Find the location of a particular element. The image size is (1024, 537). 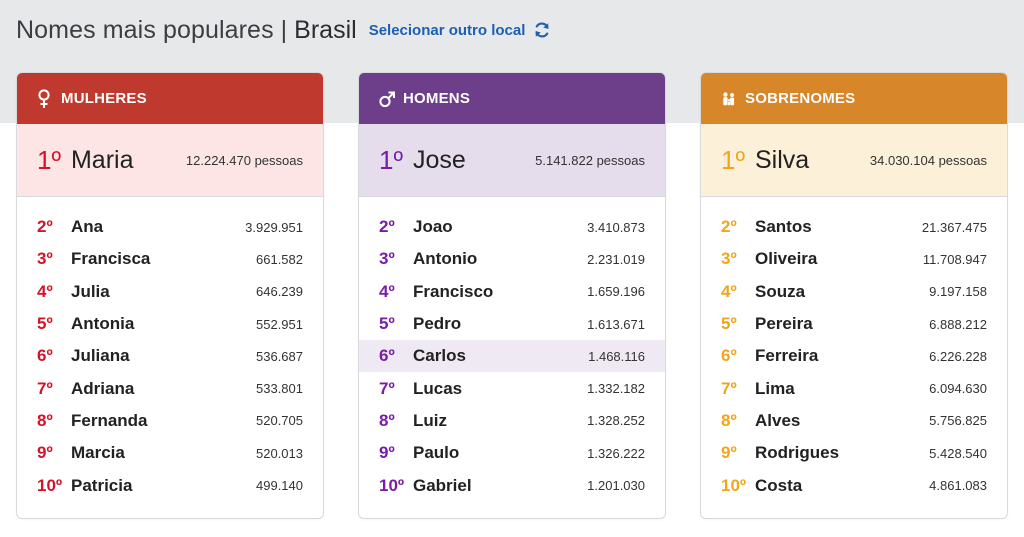

count: 9.197.158 is located at coordinates (958, 292).